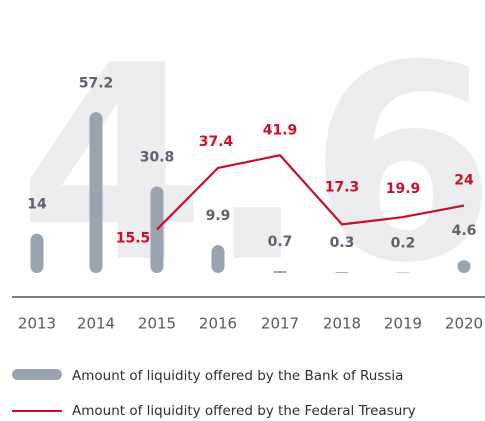  Describe the element at coordinates (157, 324) in the screenshot. I see `x-tick-label: 2015` at that location.